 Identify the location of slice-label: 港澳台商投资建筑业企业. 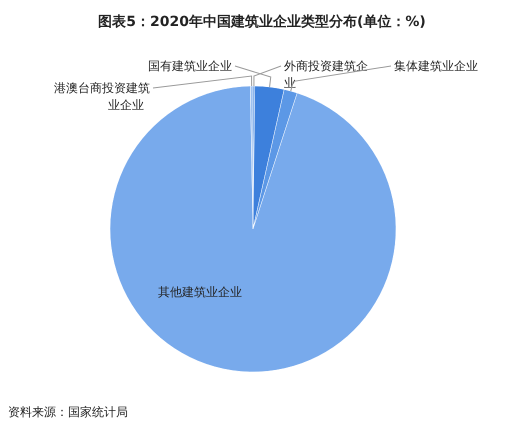
(102, 96).